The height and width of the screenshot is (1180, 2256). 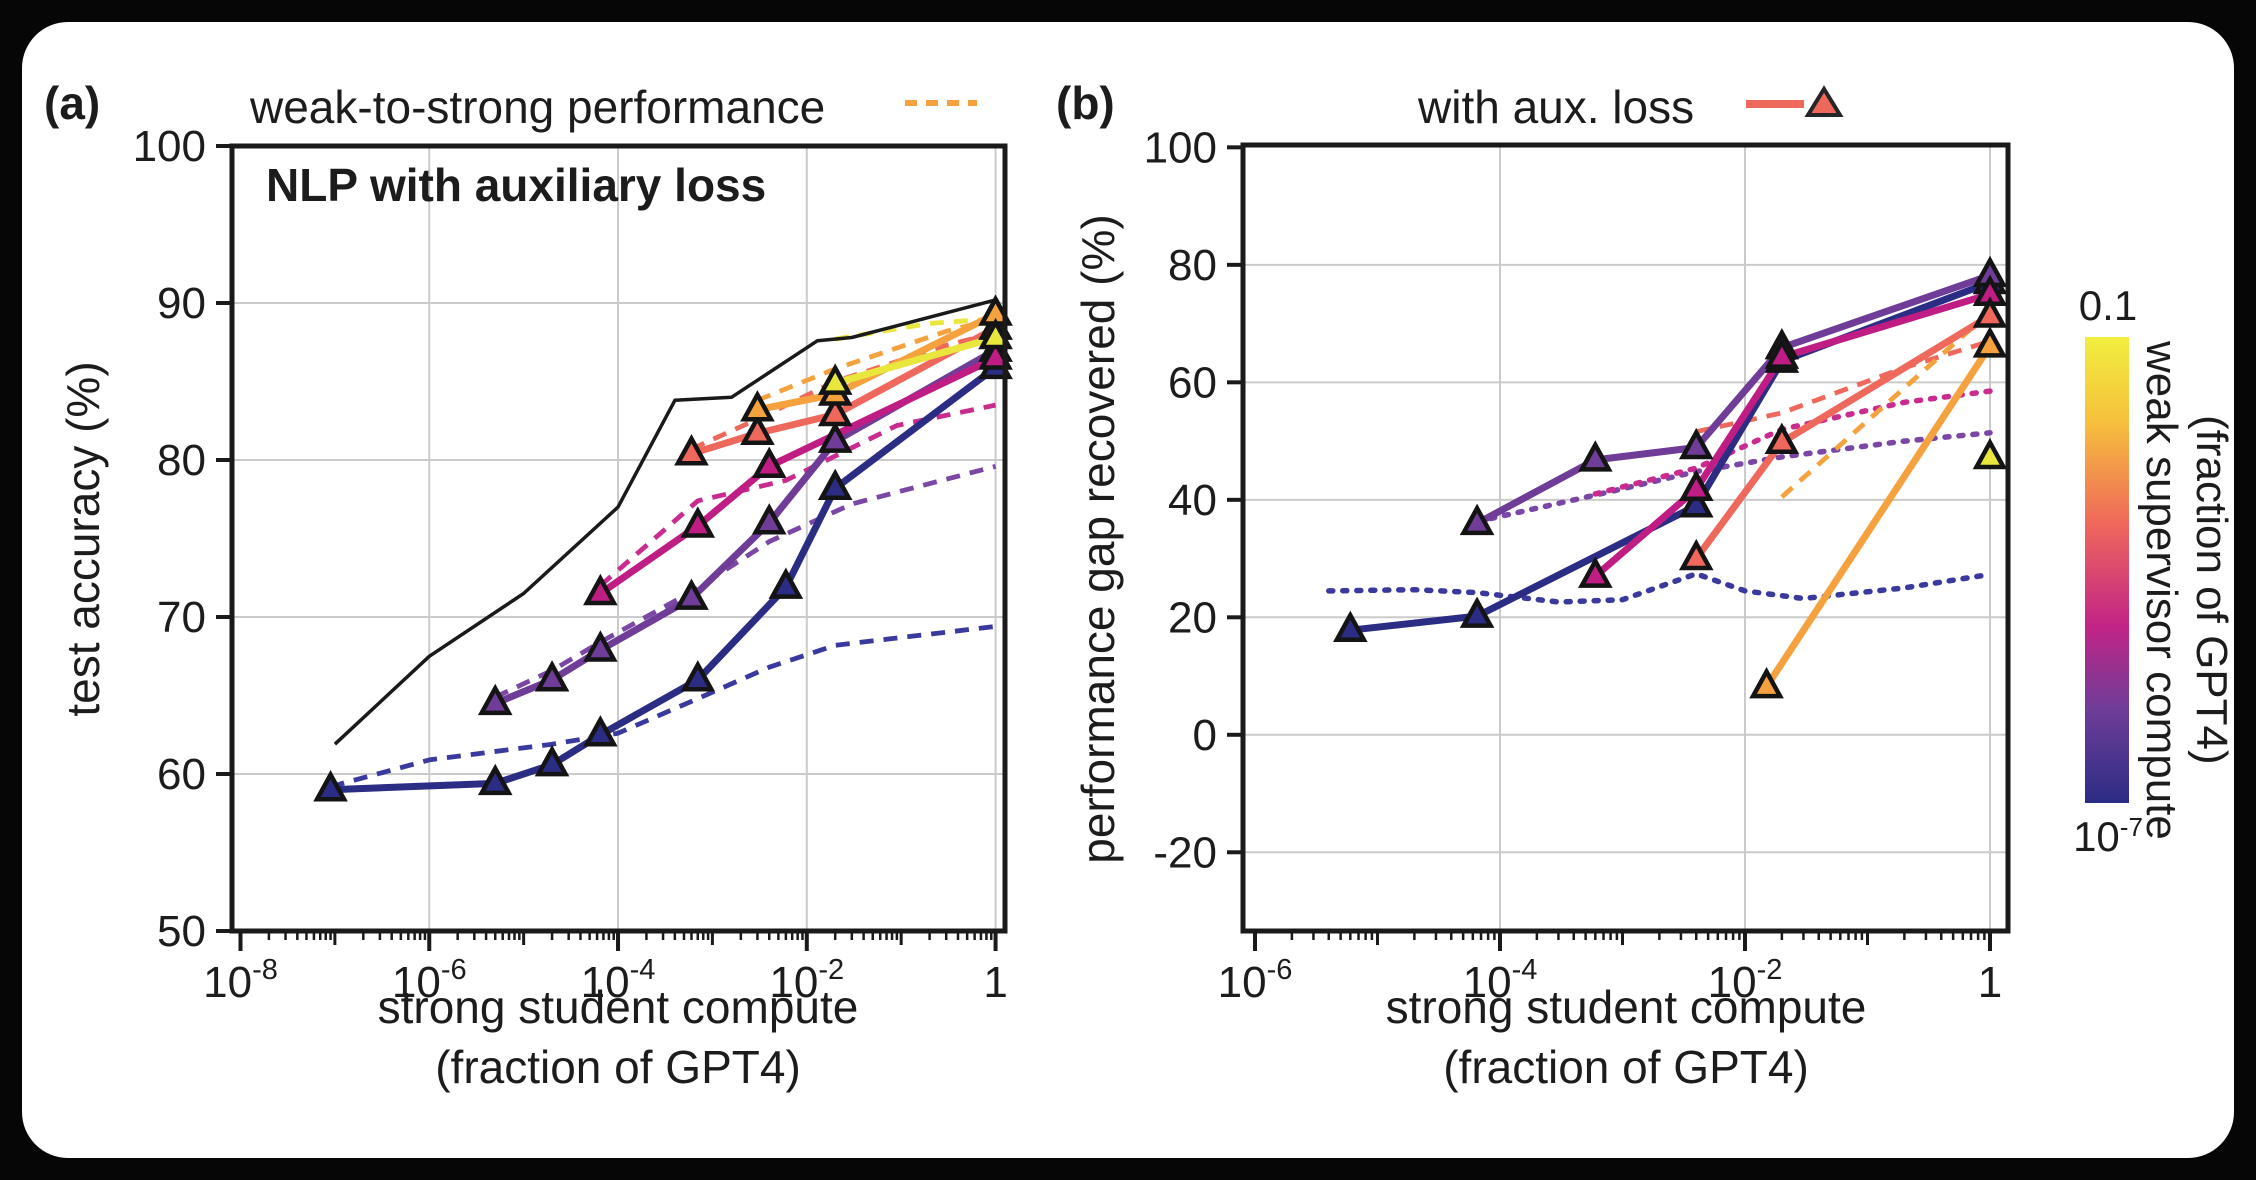 I want to click on y-tick-label: 50, so click(x=181, y=931).